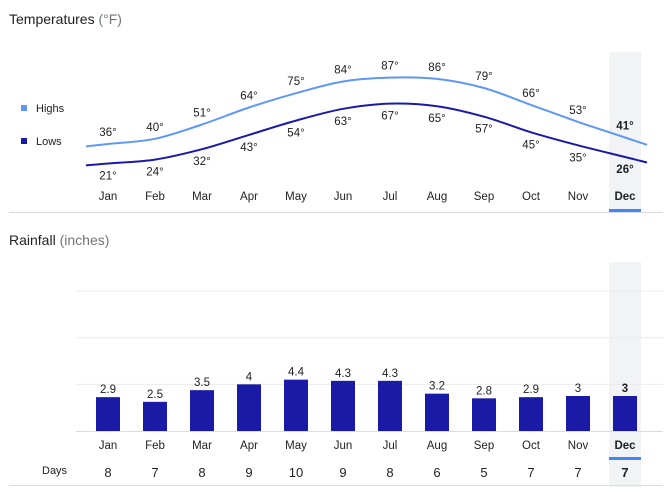  I want to click on rainfall-label-jun: 4.3, so click(343, 374).